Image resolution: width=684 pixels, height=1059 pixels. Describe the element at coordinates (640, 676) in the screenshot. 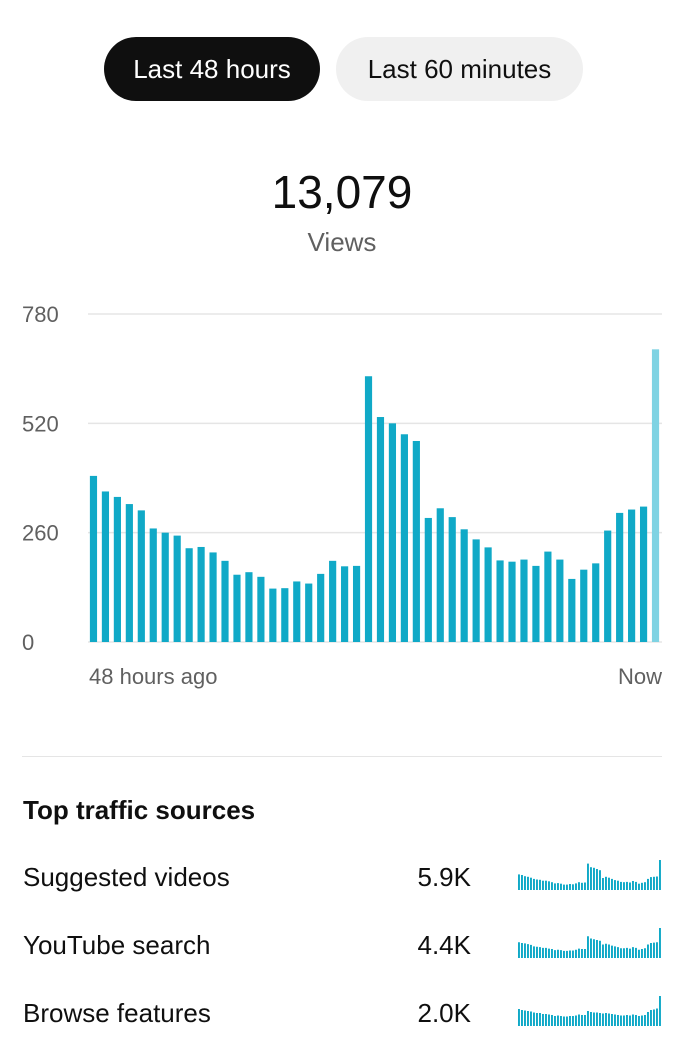

I see `chart-x-end-label: Now` at that location.